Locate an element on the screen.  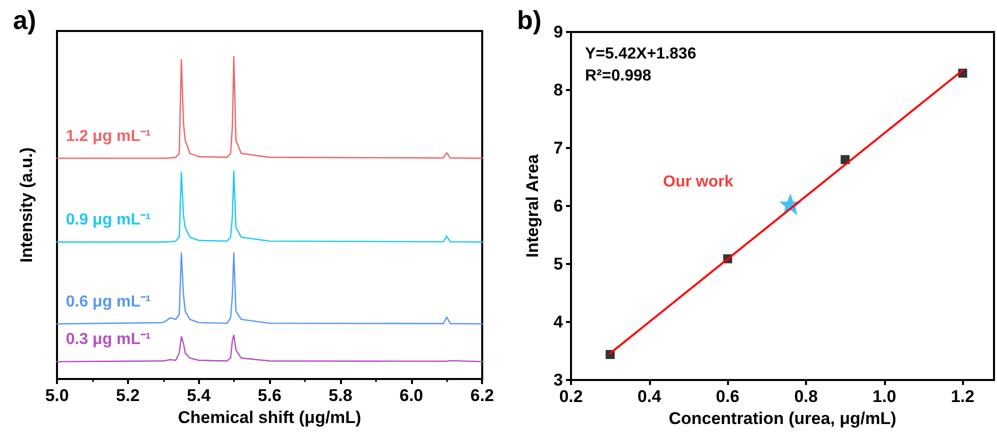
x-tick-label: 5.8 is located at coordinates (340, 395).